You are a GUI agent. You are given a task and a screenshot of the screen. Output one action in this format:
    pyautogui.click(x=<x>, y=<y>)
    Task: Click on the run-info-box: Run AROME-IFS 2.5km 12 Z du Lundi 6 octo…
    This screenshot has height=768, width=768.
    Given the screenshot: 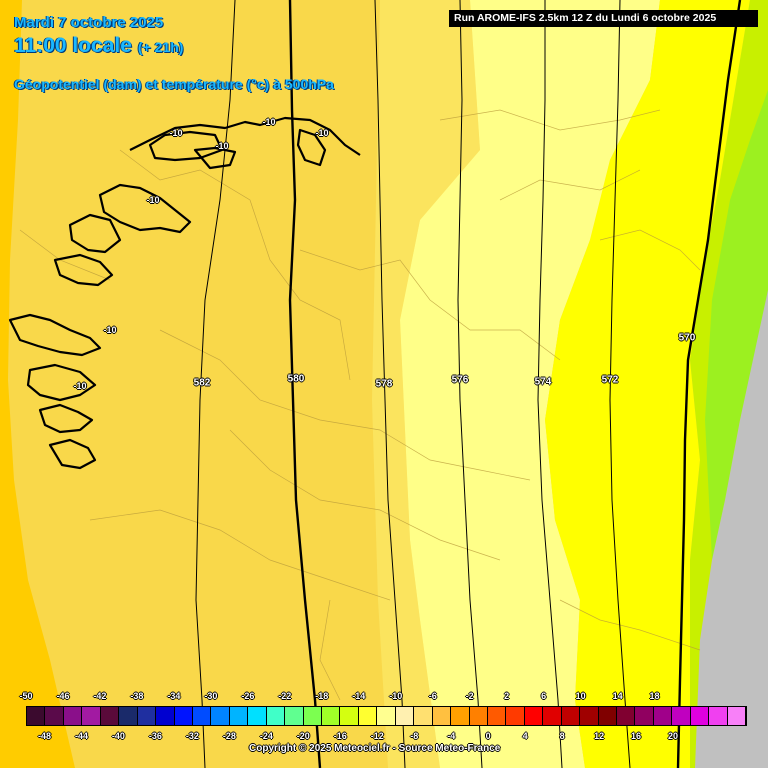 What is the action you would take?
    pyautogui.click(x=603, y=18)
    